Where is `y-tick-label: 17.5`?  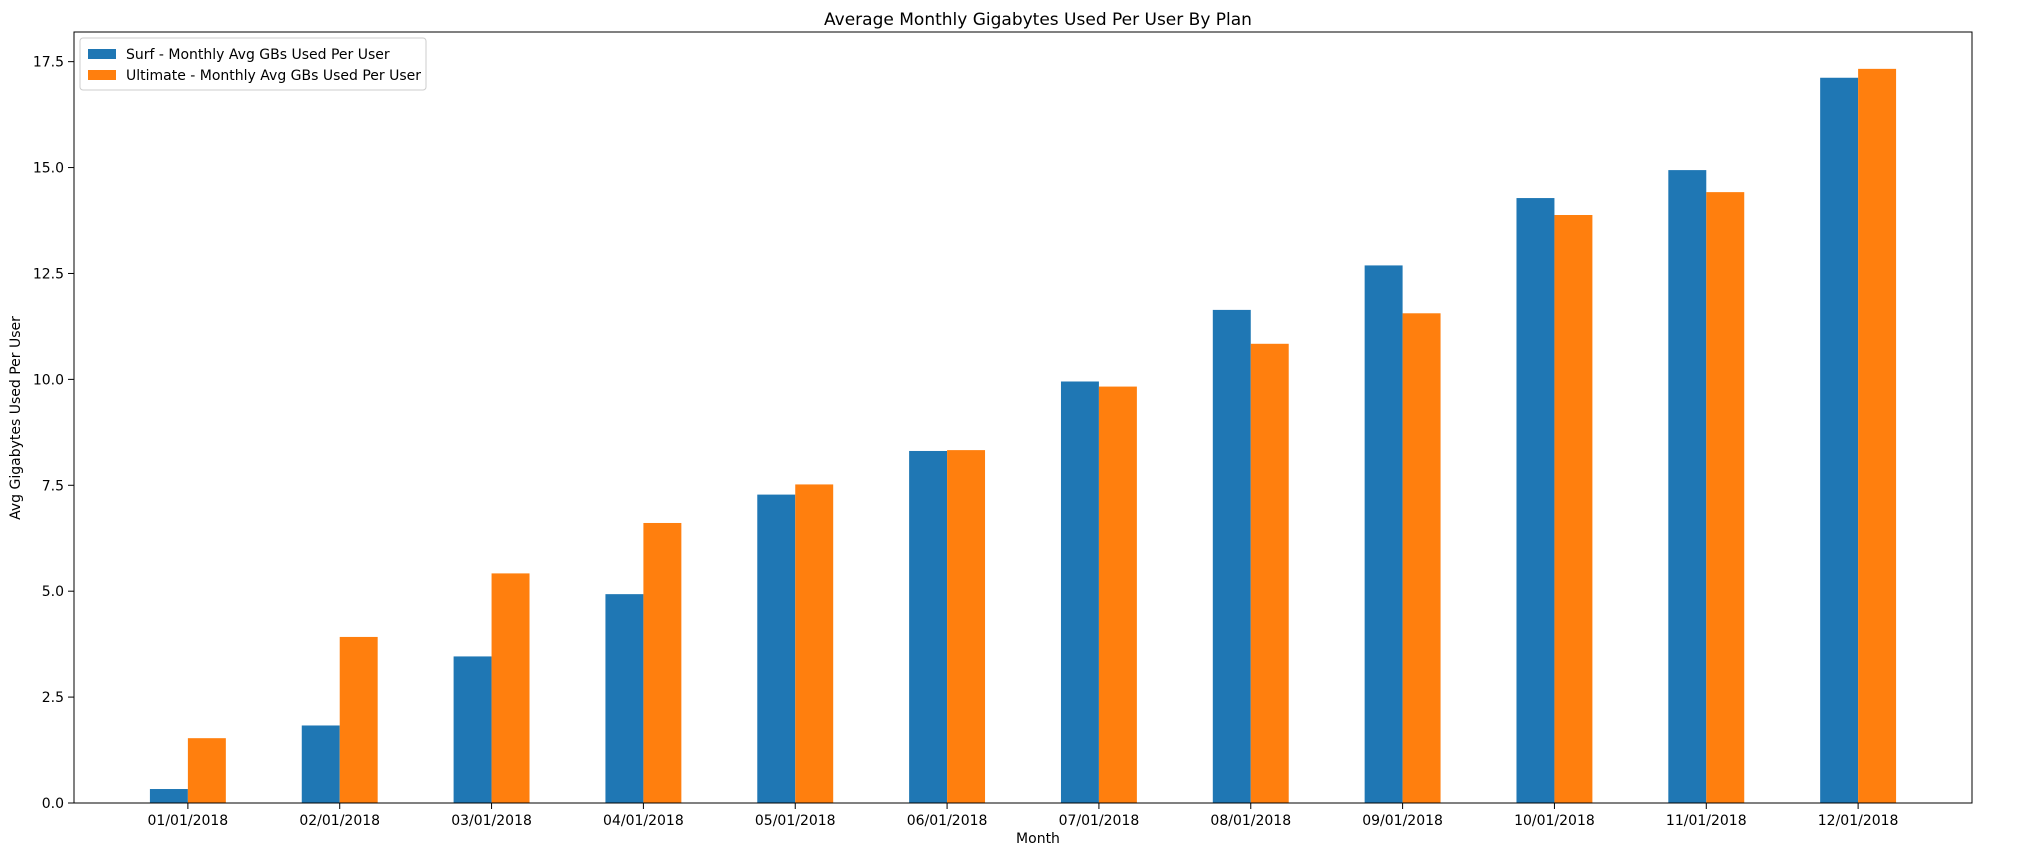 y-tick-label: 17.5 is located at coordinates (48, 63).